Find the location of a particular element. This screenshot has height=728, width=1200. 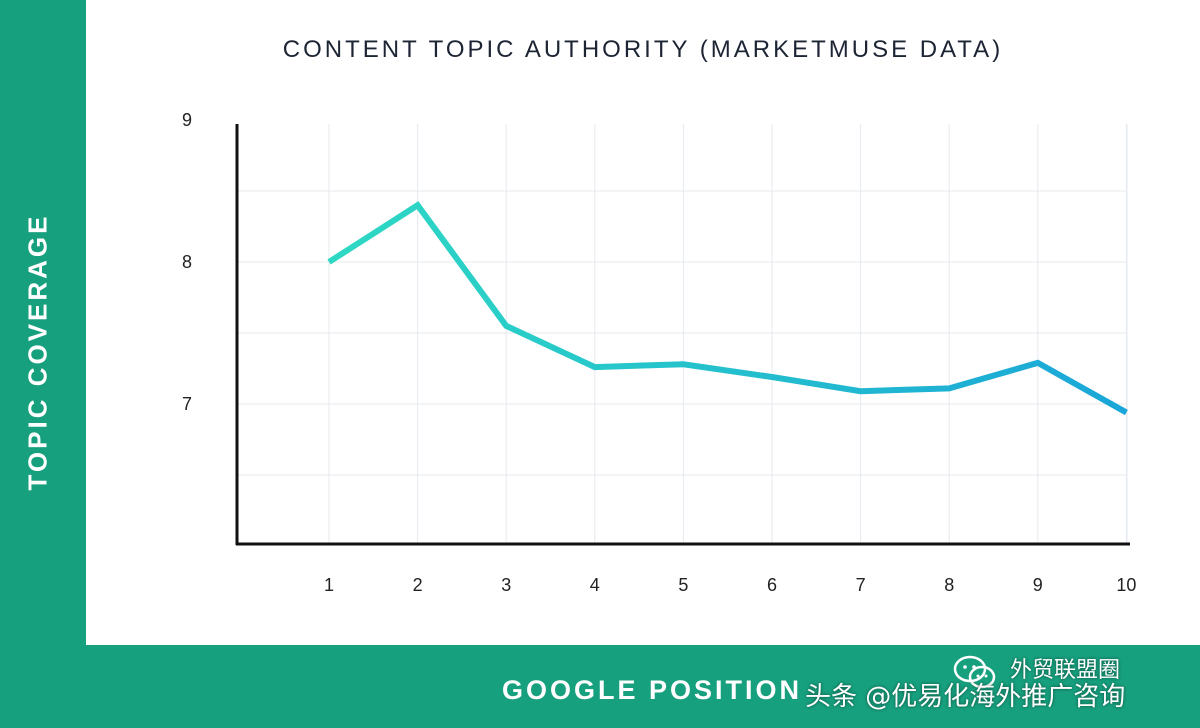

x-tick-label: 6 is located at coordinates (772, 585).